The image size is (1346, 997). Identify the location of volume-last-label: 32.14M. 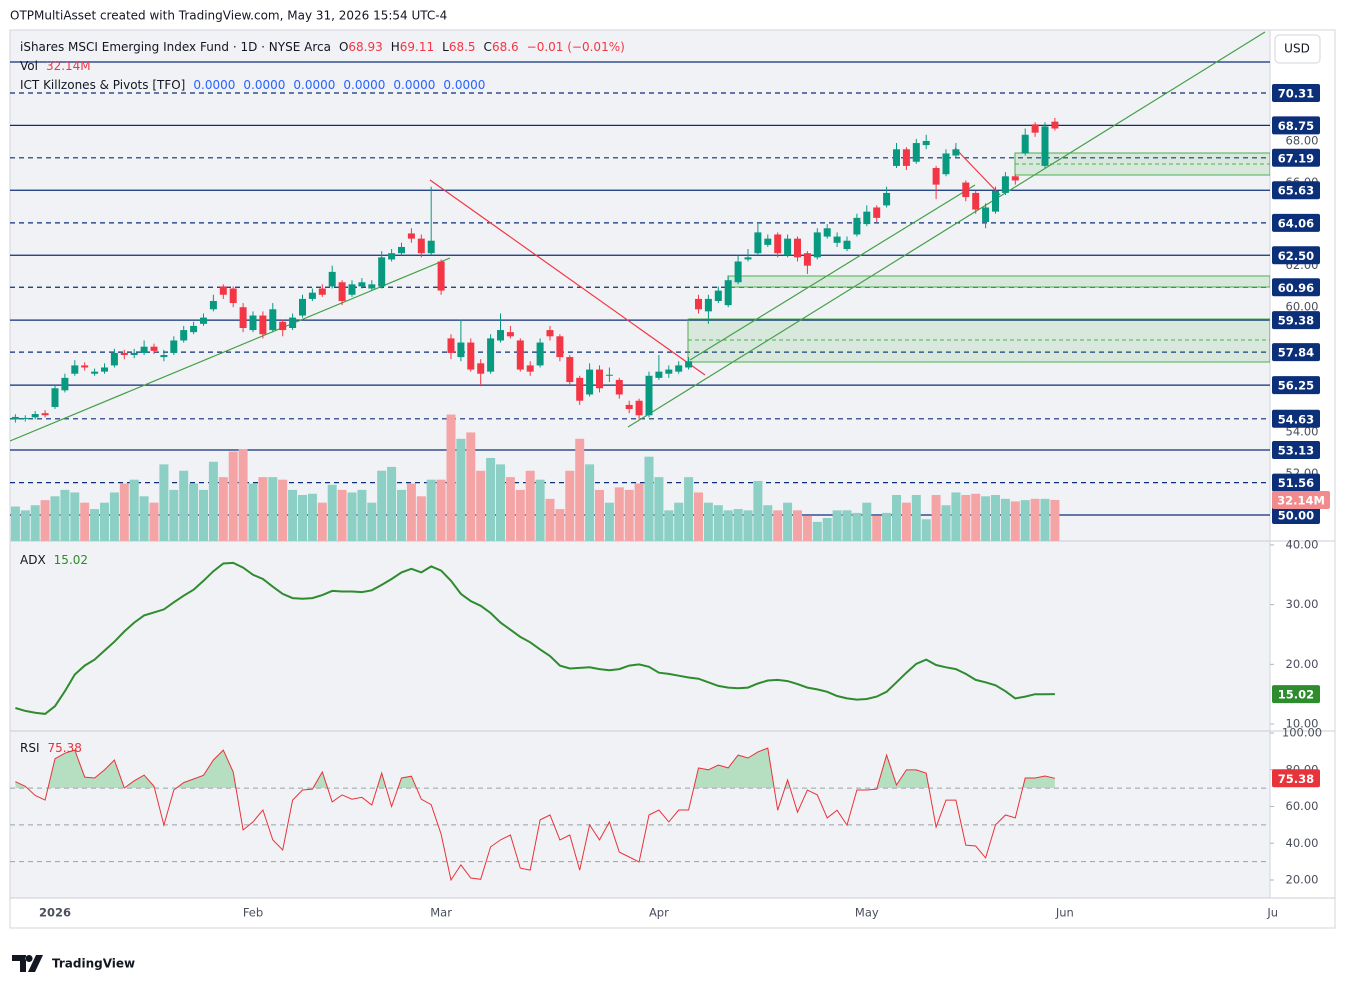
(1301, 500).